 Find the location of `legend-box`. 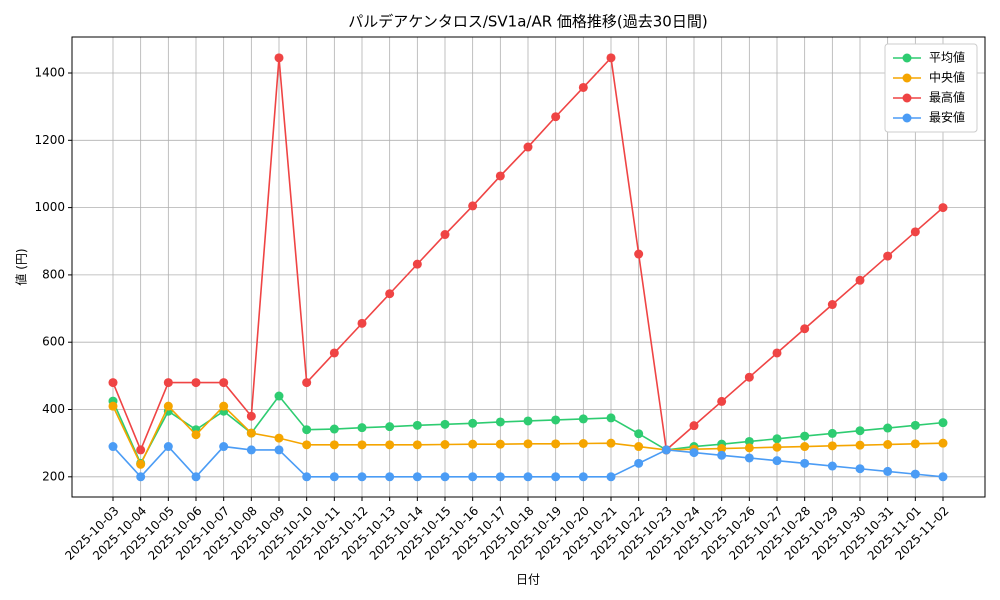

legend-box is located at coordinates (931, 88).